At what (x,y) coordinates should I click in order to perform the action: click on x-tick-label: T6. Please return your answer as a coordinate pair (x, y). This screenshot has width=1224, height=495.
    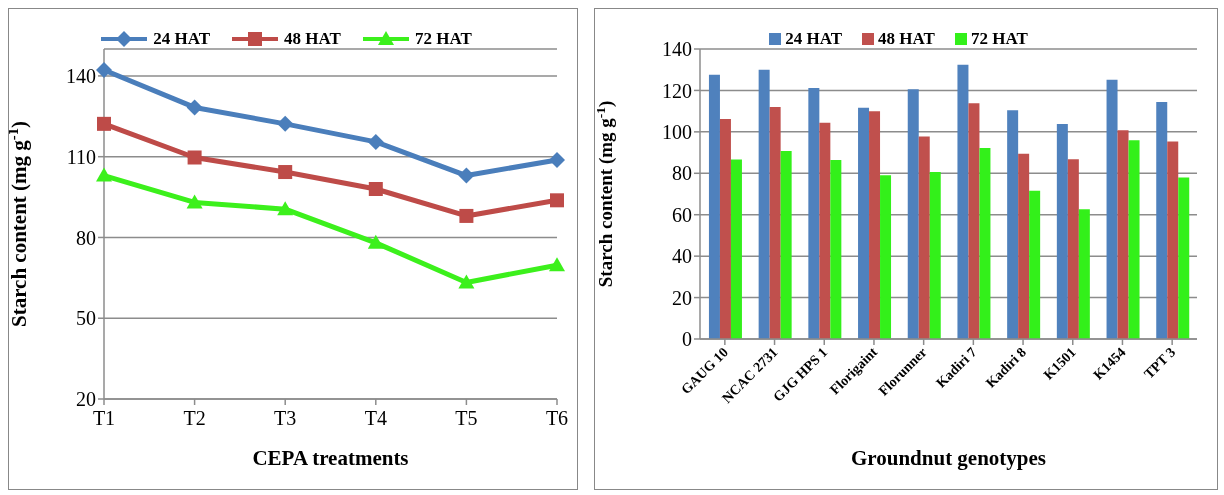
    Looking at the image, I should click on (557, 418).